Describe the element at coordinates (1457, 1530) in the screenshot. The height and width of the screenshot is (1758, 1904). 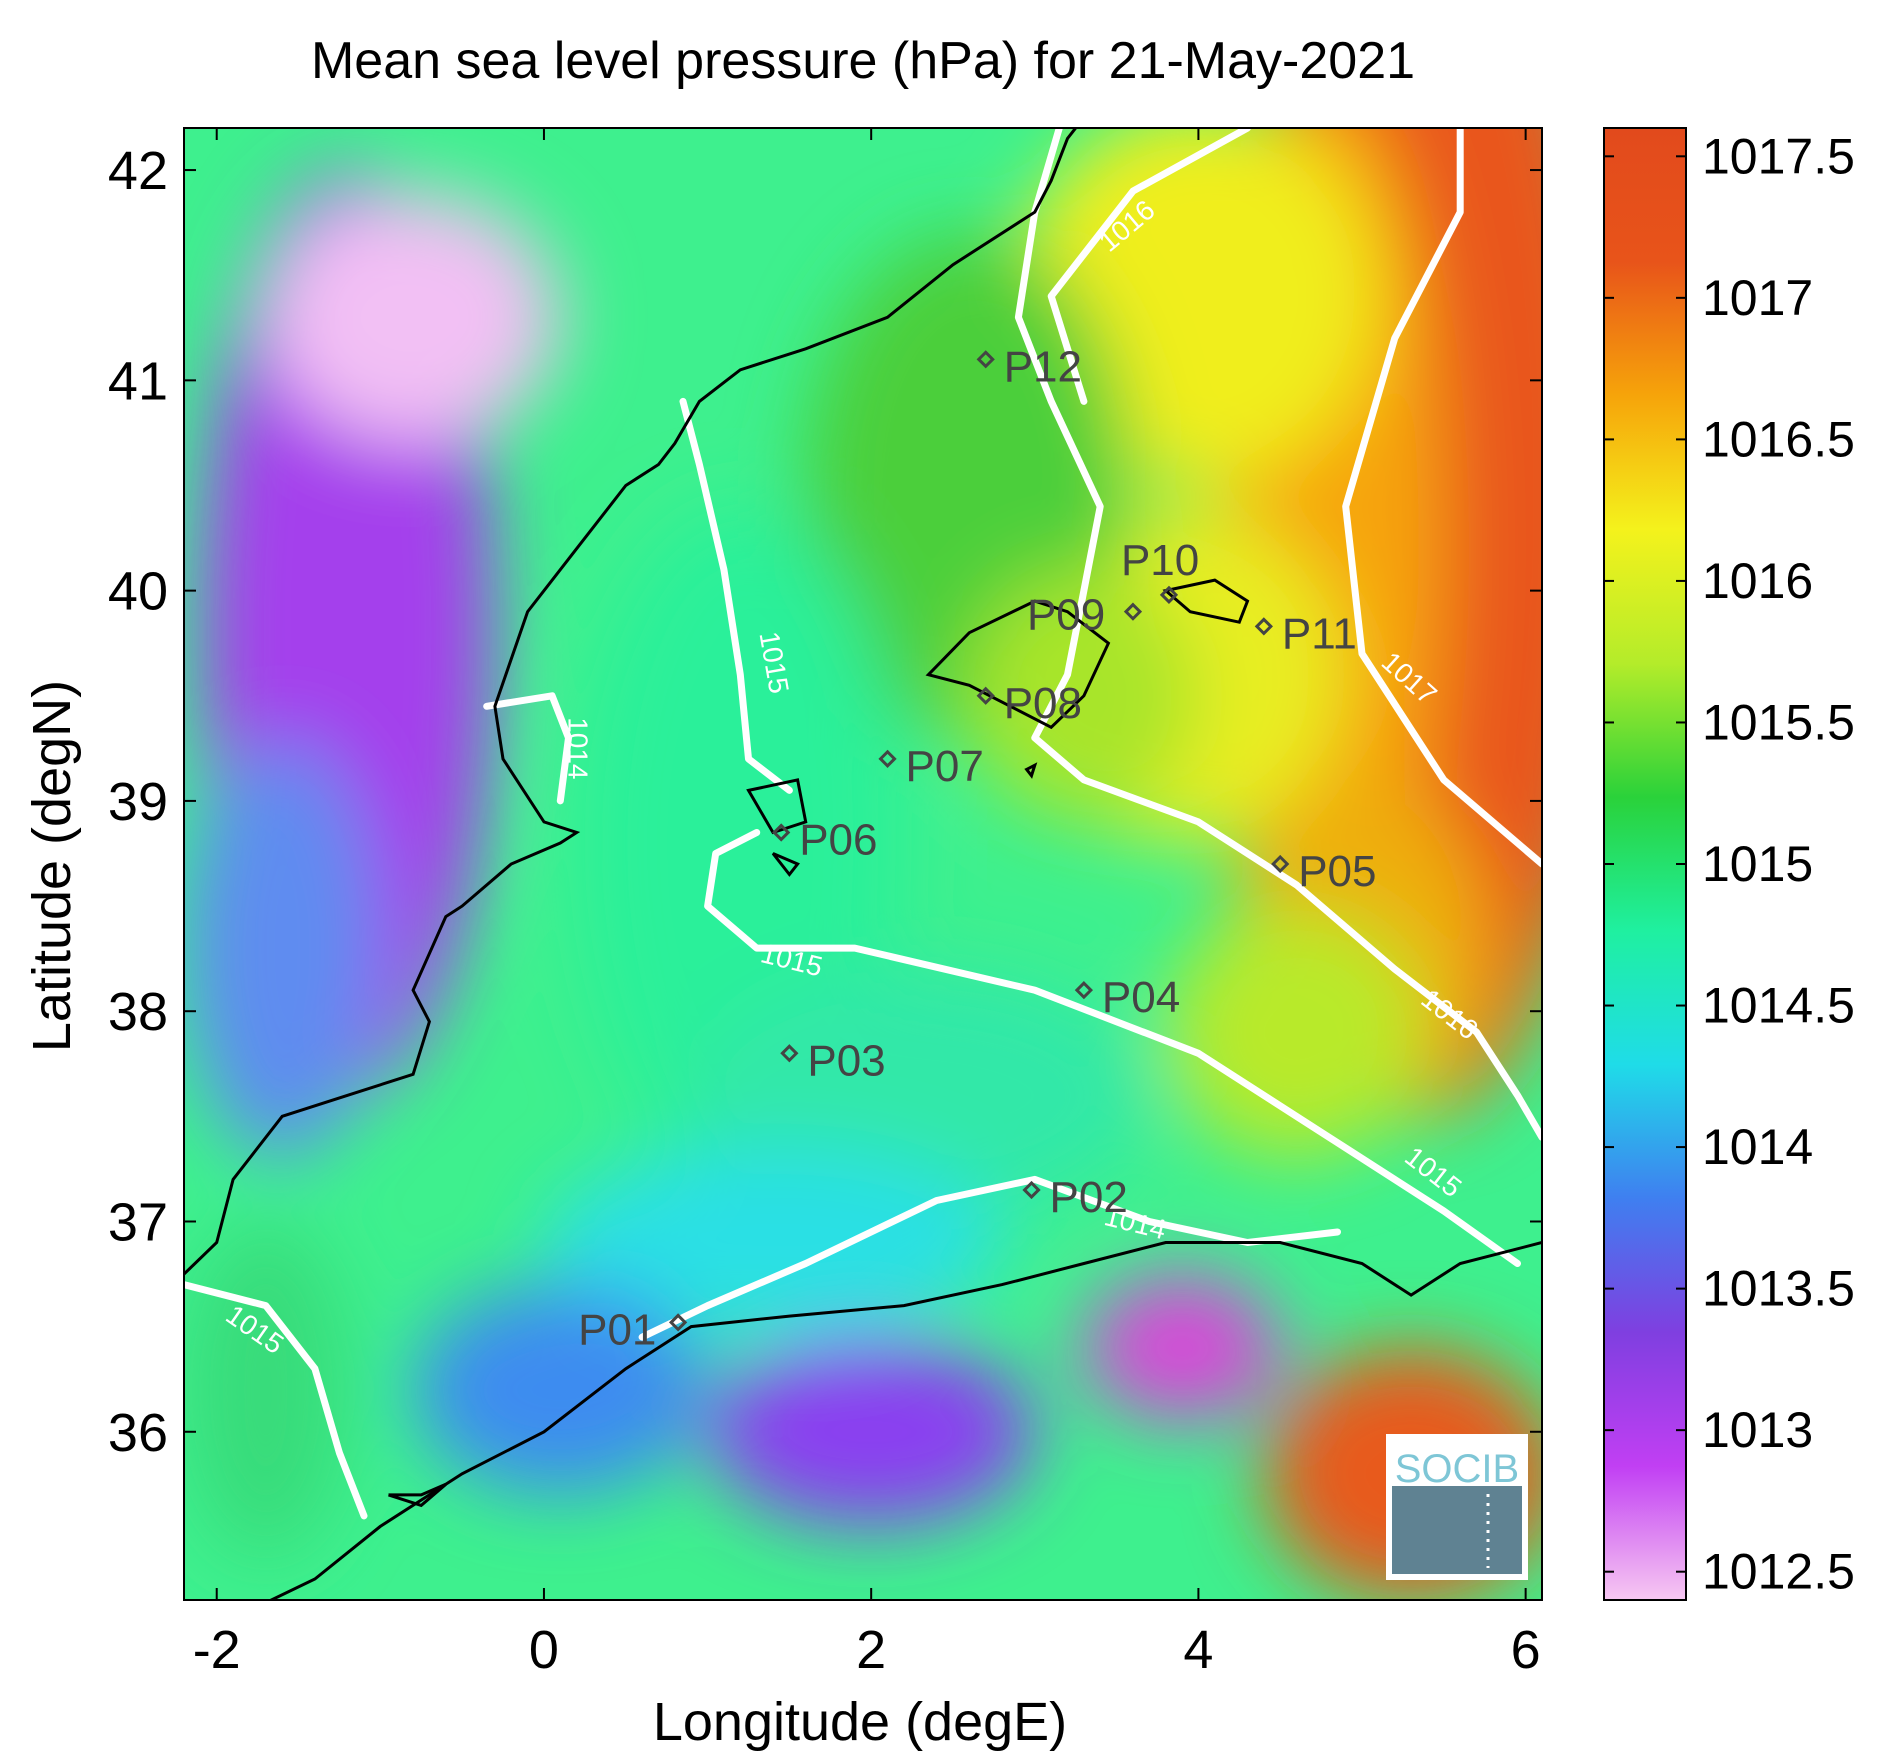
I see `logo-sea` at that location.